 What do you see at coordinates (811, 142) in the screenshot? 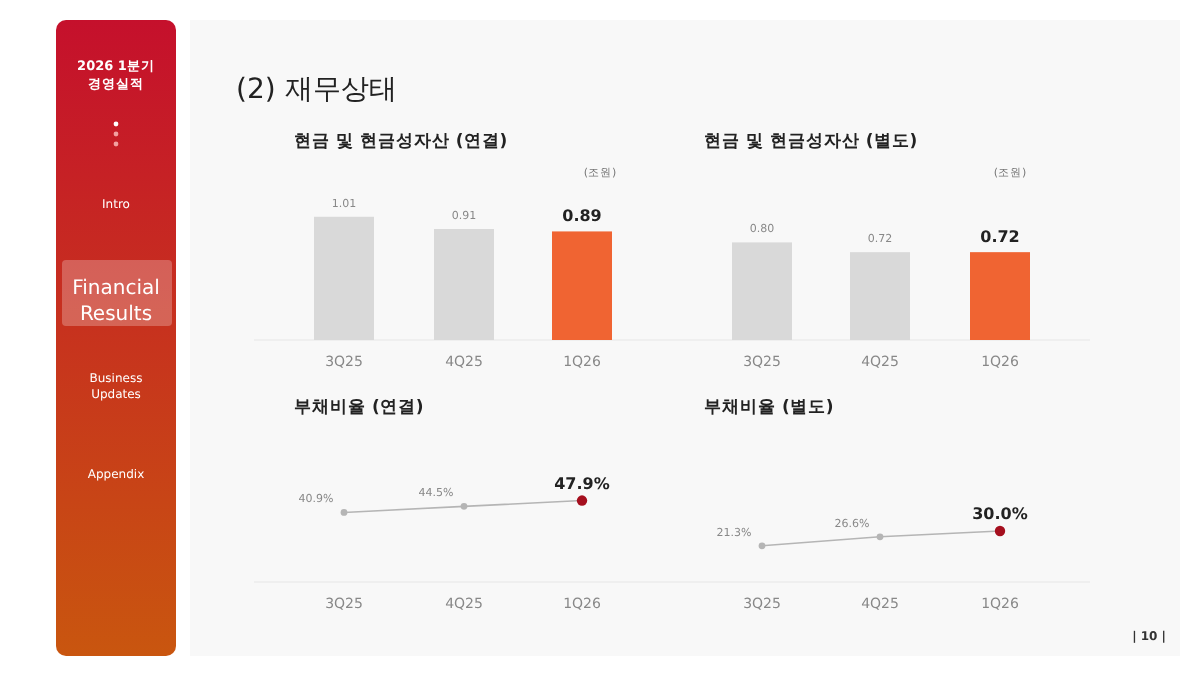
I see `chart-title: 현금 및 현금성자산 (별도)` at bounding box center [811, 142].